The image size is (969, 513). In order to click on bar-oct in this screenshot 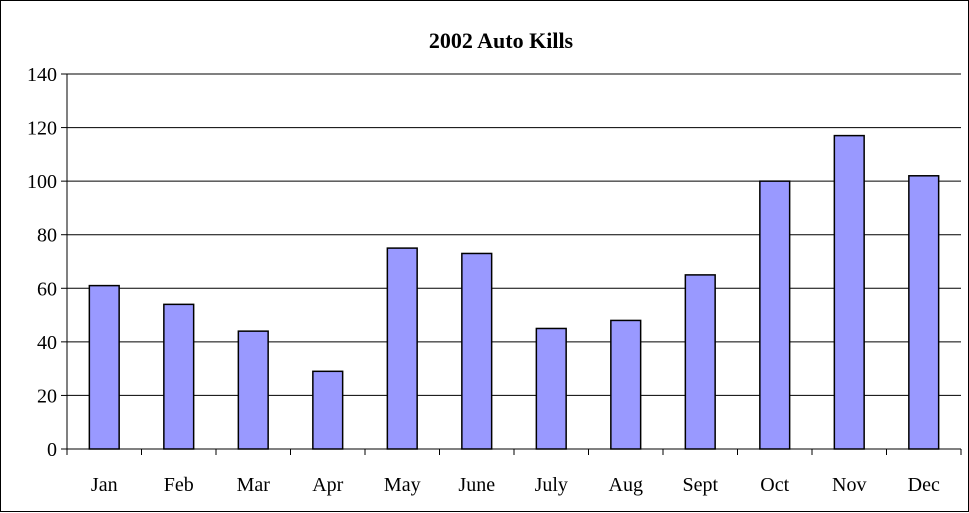, I will do `click(775, 315)`.